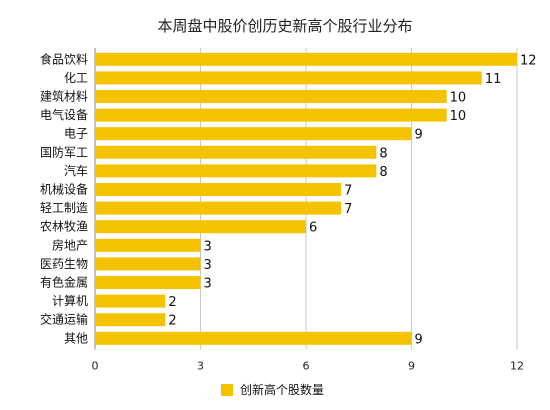  I want to click on x-tick-label: 0, so click(95, 366).